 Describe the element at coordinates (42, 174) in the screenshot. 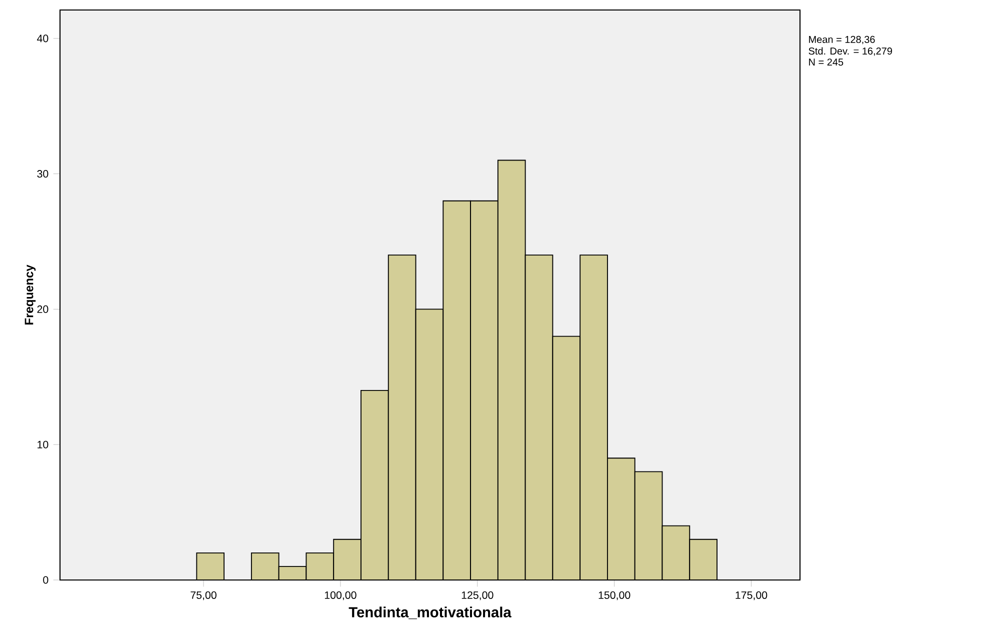

I see `y-tick-label: 30` at that location.